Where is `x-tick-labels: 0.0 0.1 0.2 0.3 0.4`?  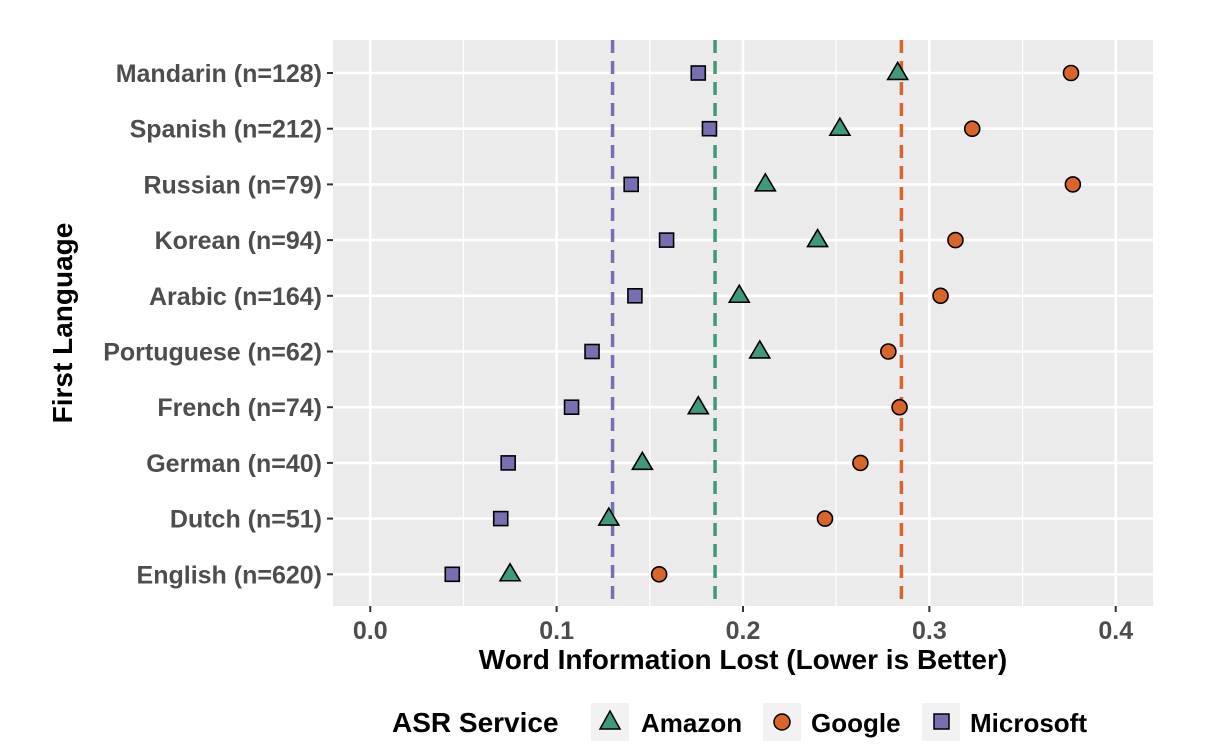 x-tick-labels: 0.0 0.1 0.2 0.3 0.4 is located at coordinates (743, 625).